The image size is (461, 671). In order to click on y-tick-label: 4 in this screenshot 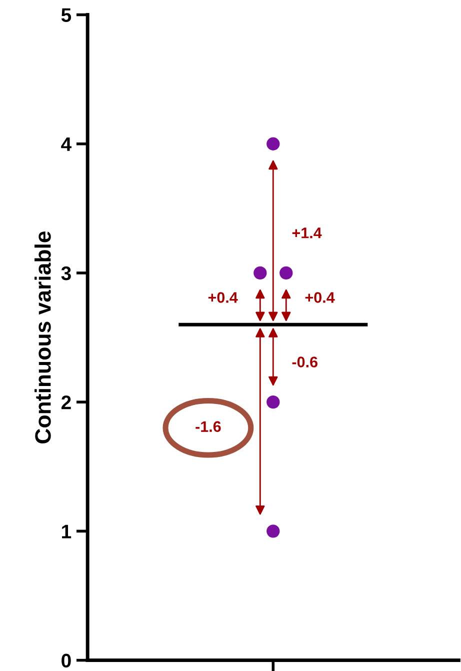, I will do `click(66, 144)`.